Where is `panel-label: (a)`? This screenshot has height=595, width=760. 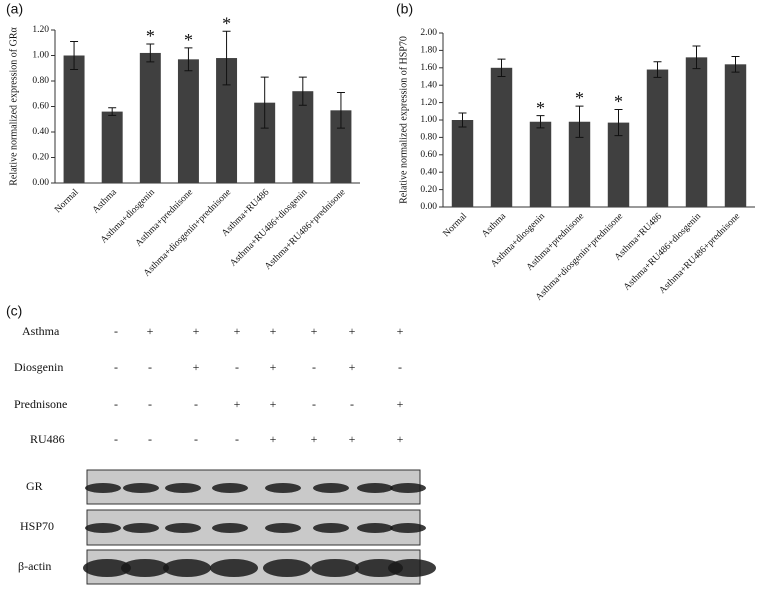
panel-label: (a) is located at coordinates (14, 9).